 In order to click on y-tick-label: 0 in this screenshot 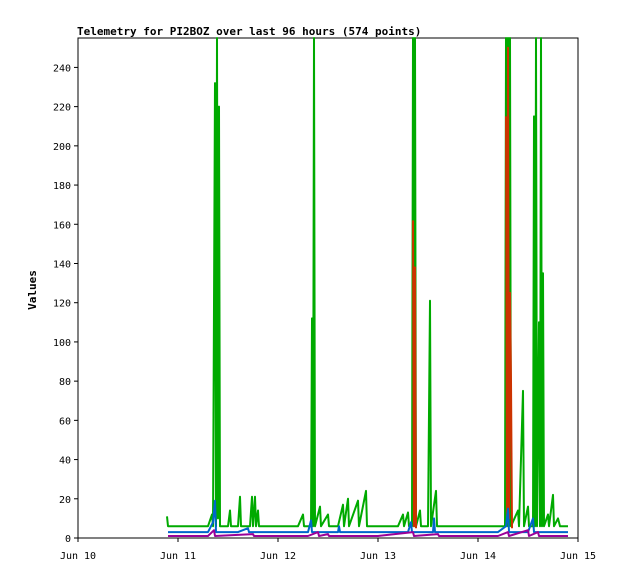, I will do `click(68, 539)`.